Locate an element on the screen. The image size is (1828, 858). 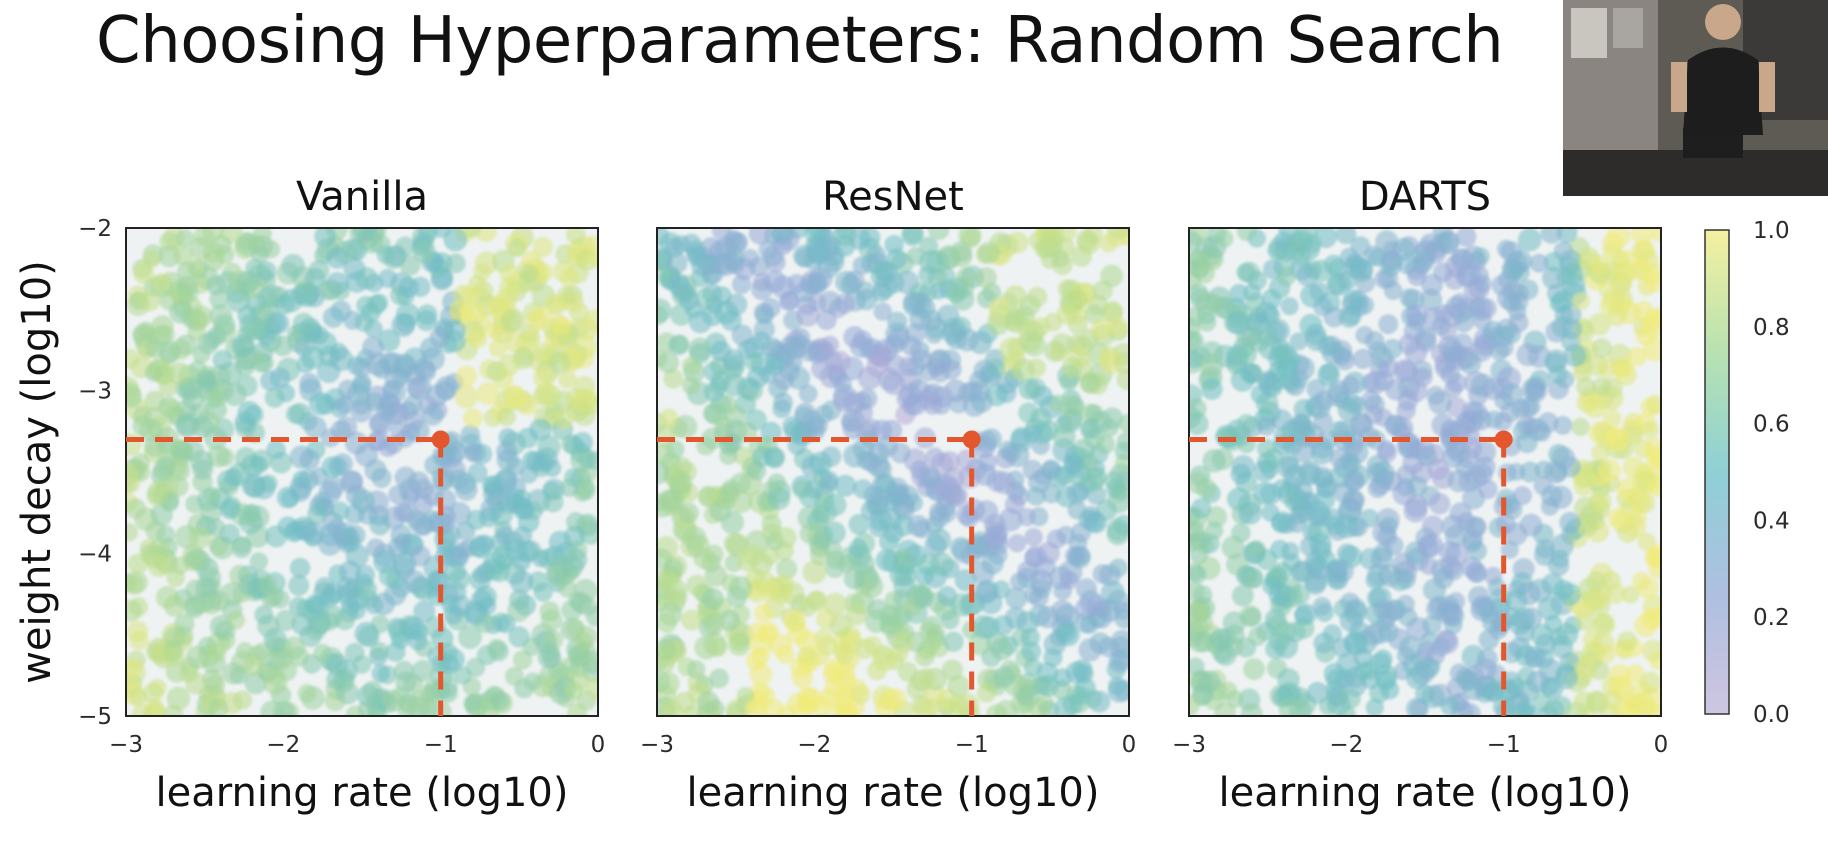
x-tick-label: −3 is located at coordinates (657, 745).